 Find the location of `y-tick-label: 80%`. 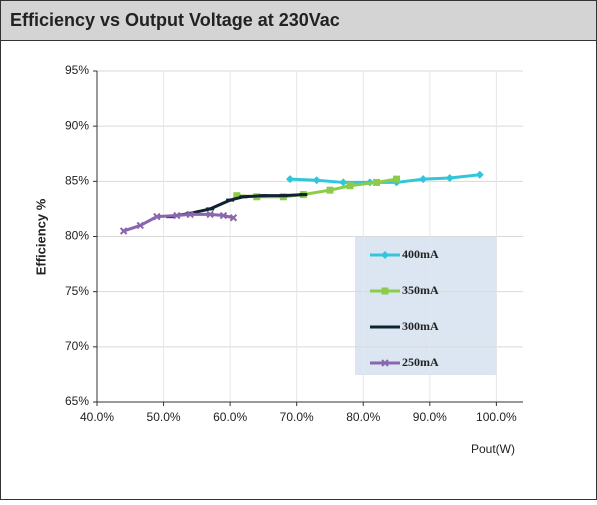

y-tick-label: 80% is located at coordinates (77, 236).